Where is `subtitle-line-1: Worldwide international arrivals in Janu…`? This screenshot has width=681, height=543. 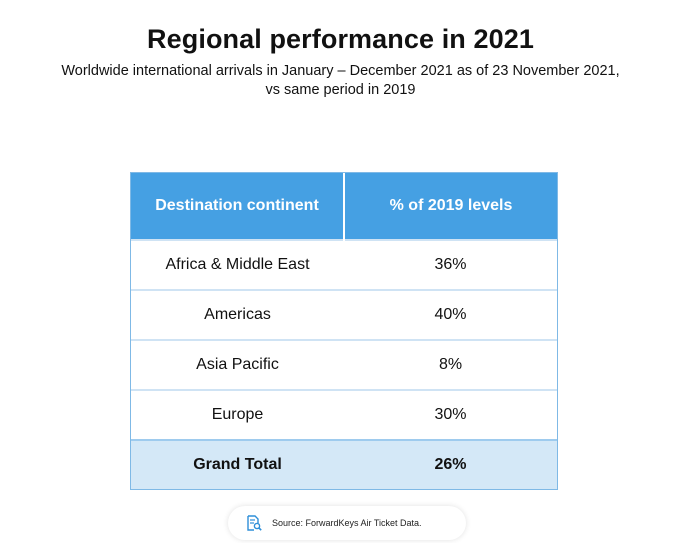
subtitle-line-1: Worldwide international arrivals in Janu… is located at coordinates (340, 71).